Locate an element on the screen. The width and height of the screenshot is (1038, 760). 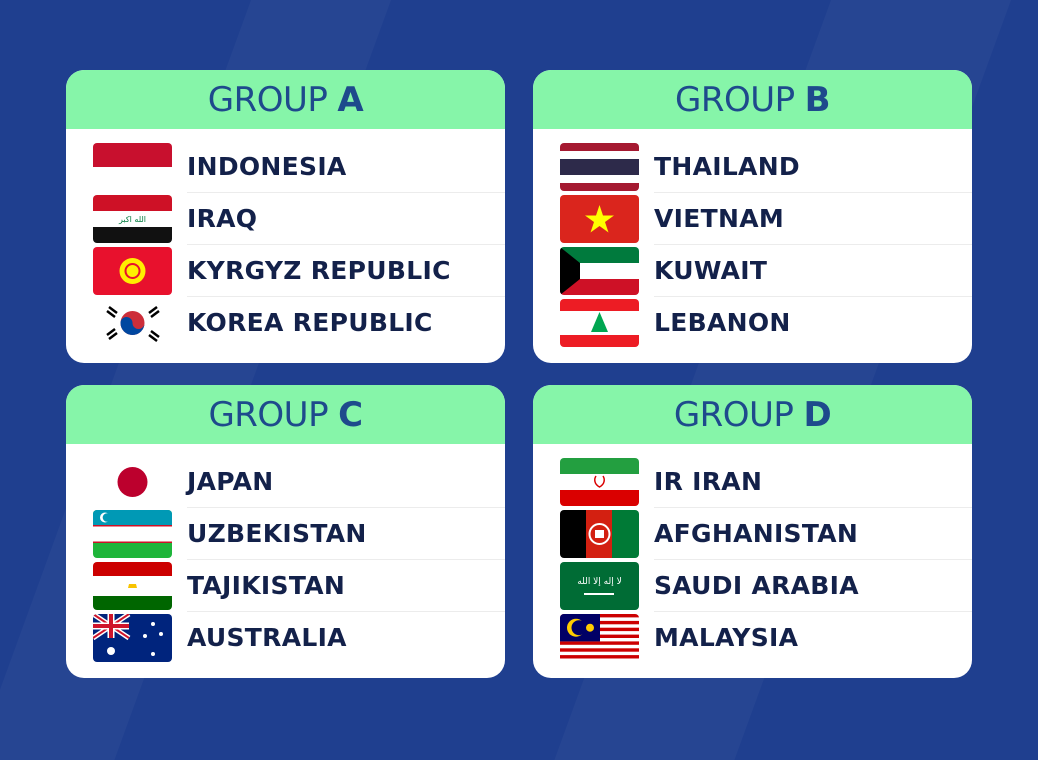
team-name: JAPAN is located at coordinates (230, 481).